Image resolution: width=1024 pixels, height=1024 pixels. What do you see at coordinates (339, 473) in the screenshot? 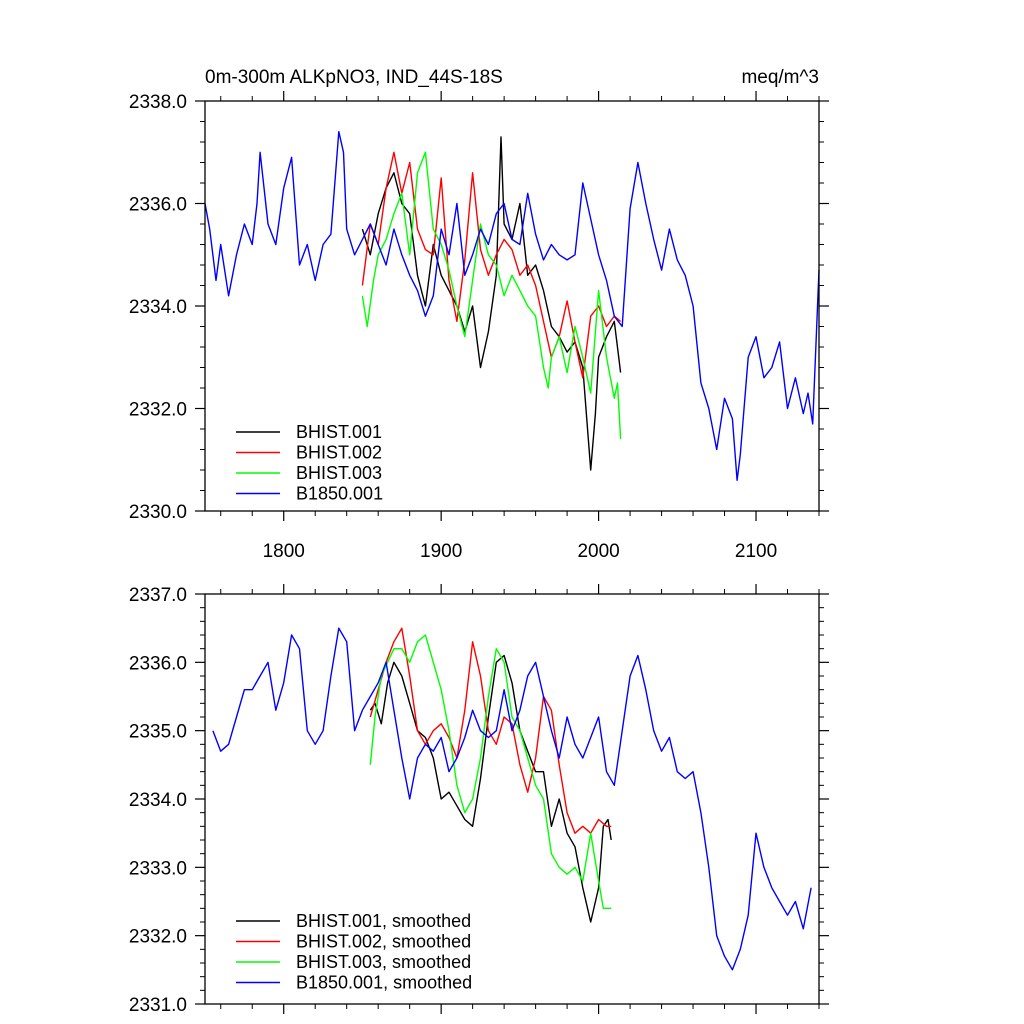
I see `top-legend-label-bhist-003: BHIST.003` at bounding box center [339, 473].